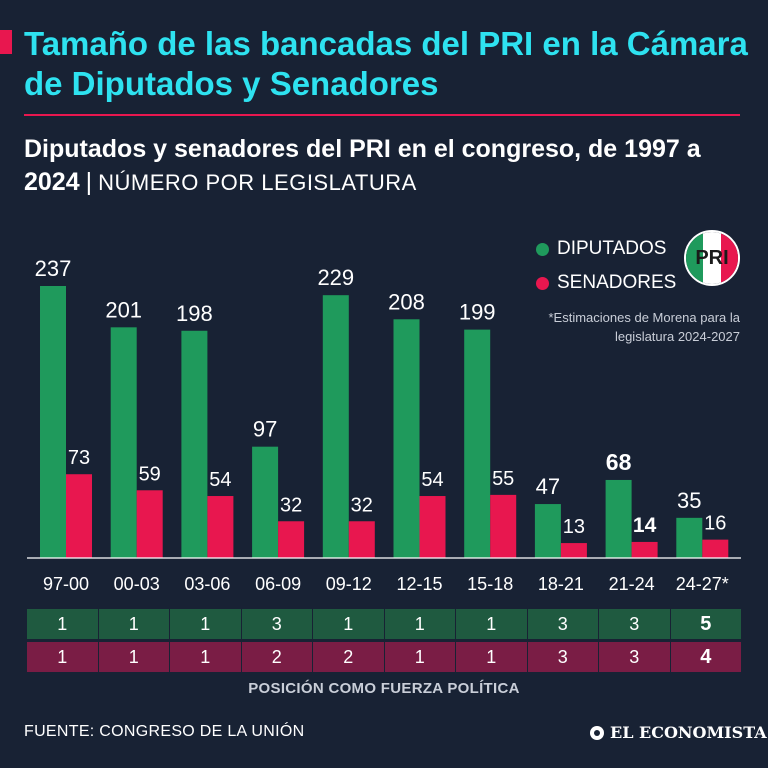 The image size is (768, 768). I want to click on legend-label-diputados: DIPUTADOS, so click(612, 248).